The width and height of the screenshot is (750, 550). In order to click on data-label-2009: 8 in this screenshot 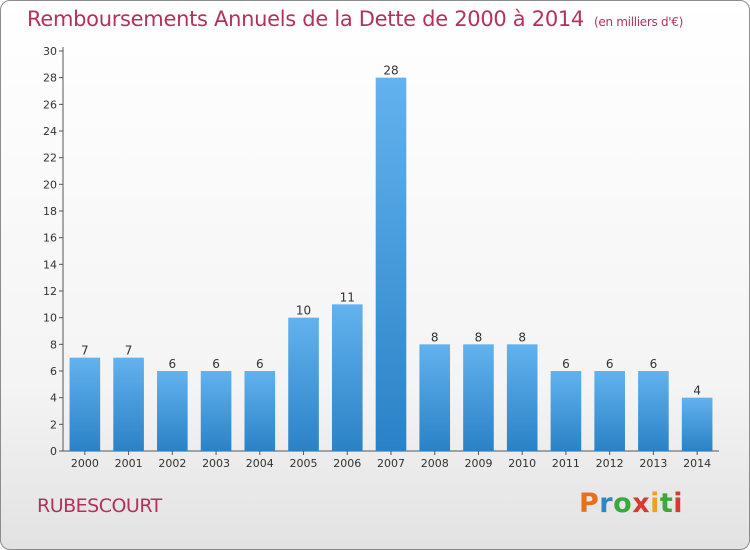, I will do `click(479, 337)`.